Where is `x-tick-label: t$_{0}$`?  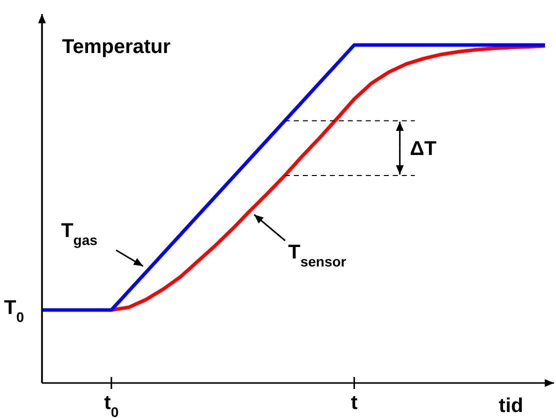
x-tick-label: t$_{0}$ is located at coordinates (111, 405).